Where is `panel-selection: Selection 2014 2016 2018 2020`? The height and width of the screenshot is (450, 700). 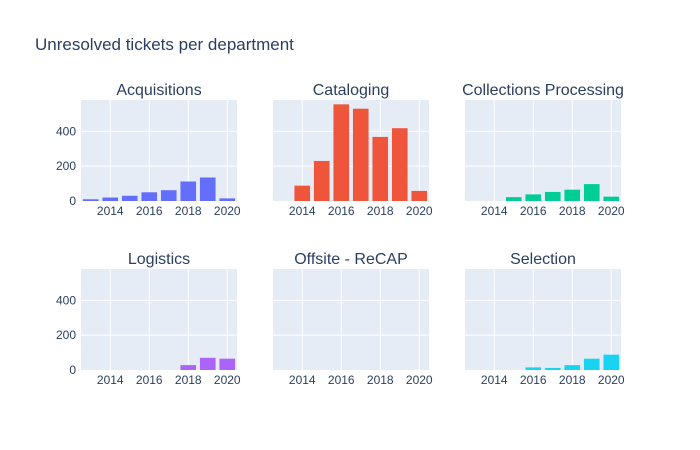 panel-selection: Selection 2014 2016 2018 2020 is located at coordinates (545, 319).